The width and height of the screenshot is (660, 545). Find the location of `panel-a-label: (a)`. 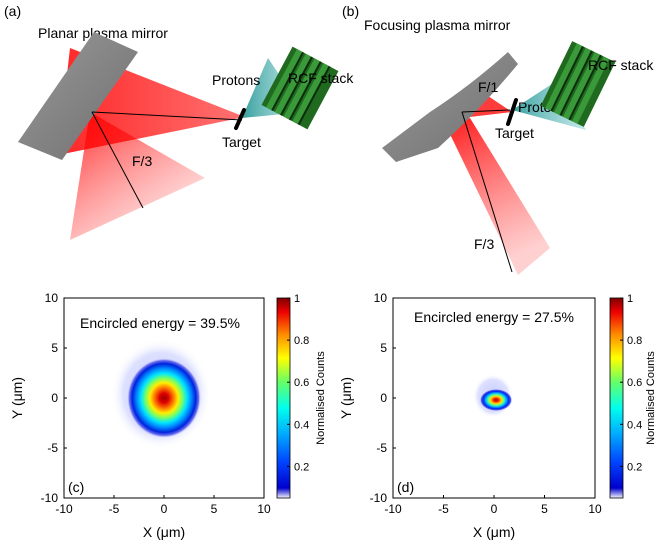

panel-a-label: (a) is located at coordinates (12, 11).